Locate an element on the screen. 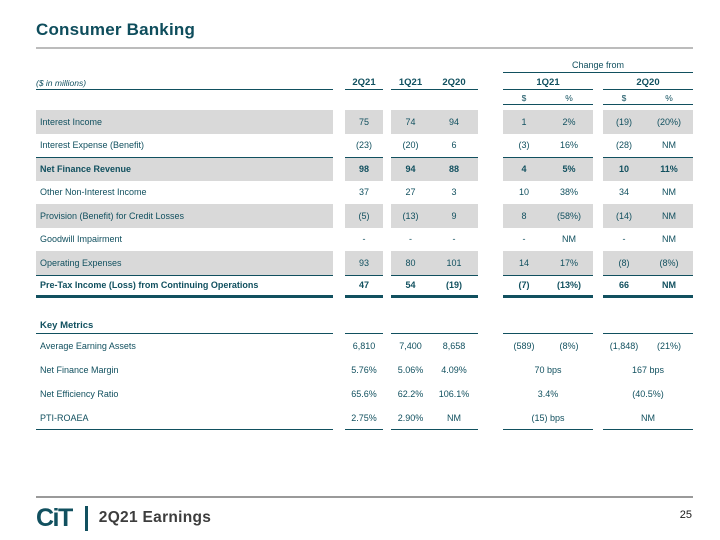  cell-chg2-dollar: 34 is located at coordinates (623, 192).